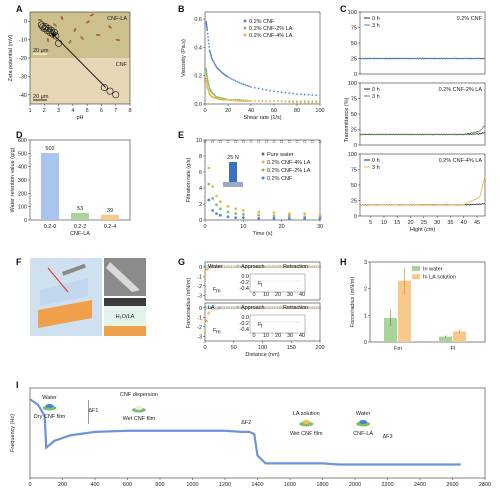 The width and height of the screenshot is (500, 500). I want to click on y-axis-label: Zeta potential (mV), so click(11, 57).